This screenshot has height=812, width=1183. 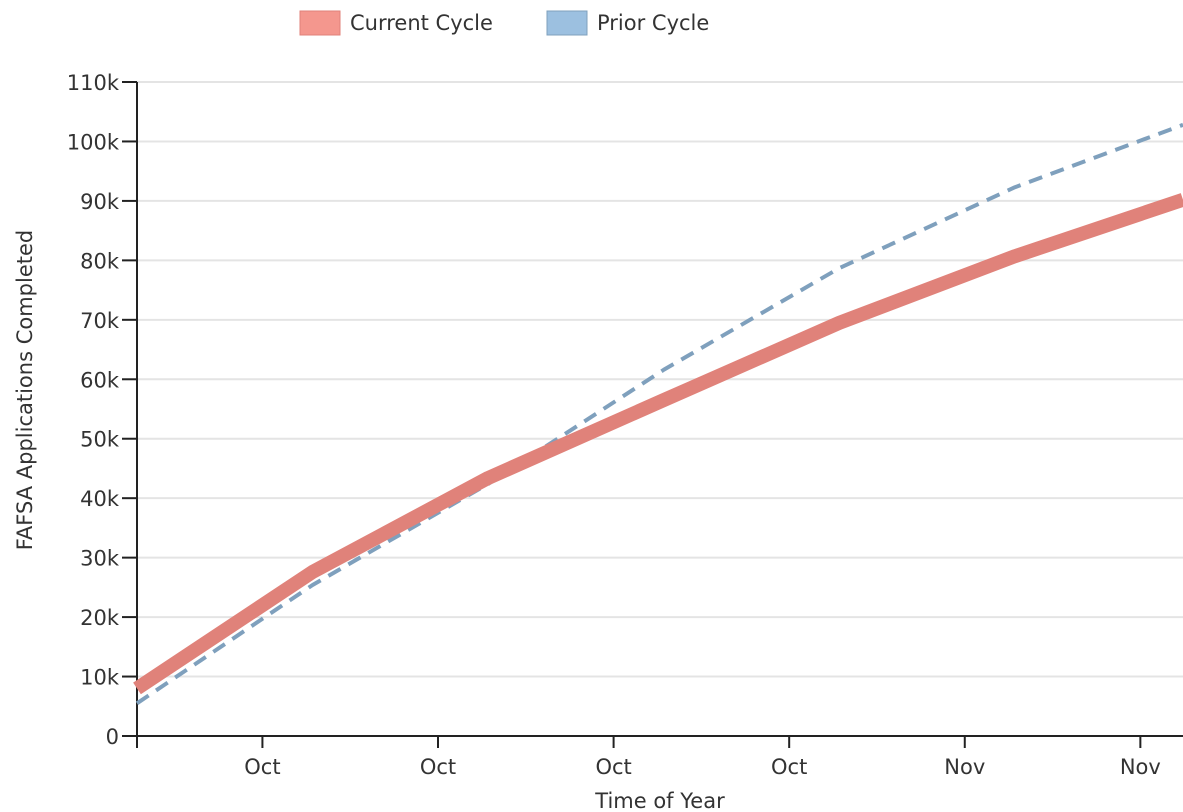 I want to click on y-tick-label: 100k, so click(x=93, y=142).